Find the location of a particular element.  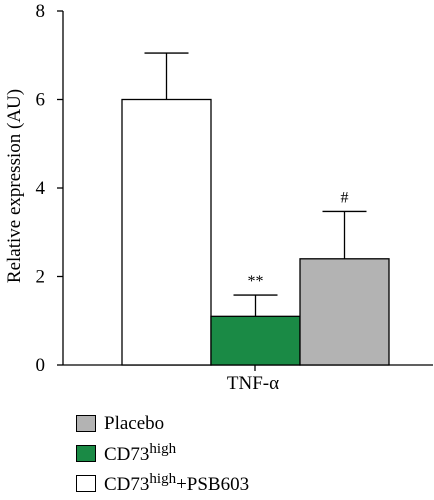

y-axis-label: Relative expression (AU) is located at coordinates (14, 186).